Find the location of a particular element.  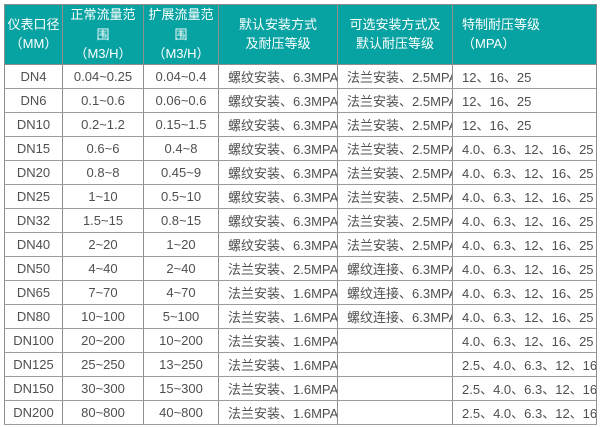

cell-normal-flow-range: 0.6~6 is located at coordinates (103, 148).